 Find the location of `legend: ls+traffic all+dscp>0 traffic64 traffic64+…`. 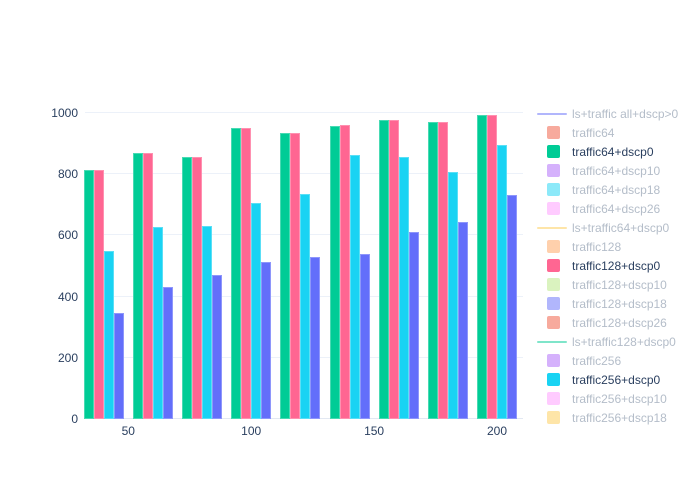

legend: ls+traffic all+dscp>0 traffic64 traffic64+… is located at coordinates (618, 264).